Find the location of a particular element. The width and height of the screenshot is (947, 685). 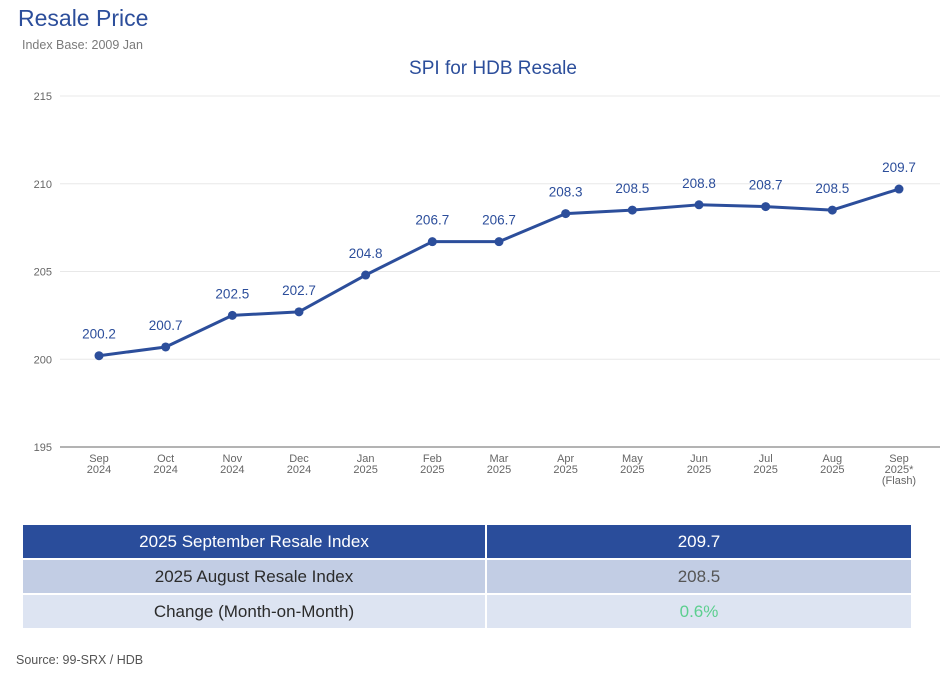

source-note: Source: 99-SRX / HDB is located at coordinates (80, 660).